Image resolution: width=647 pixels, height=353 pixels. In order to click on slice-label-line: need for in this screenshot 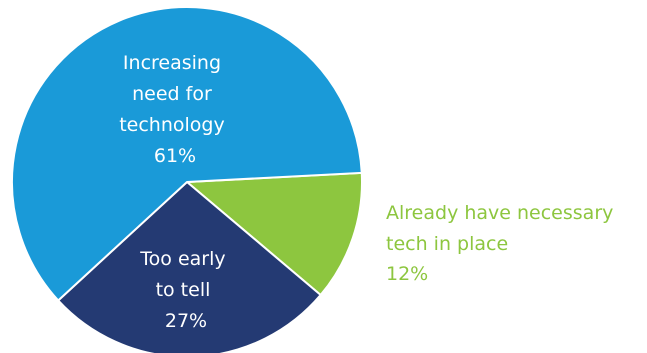, I will do `click(172, 94)`.